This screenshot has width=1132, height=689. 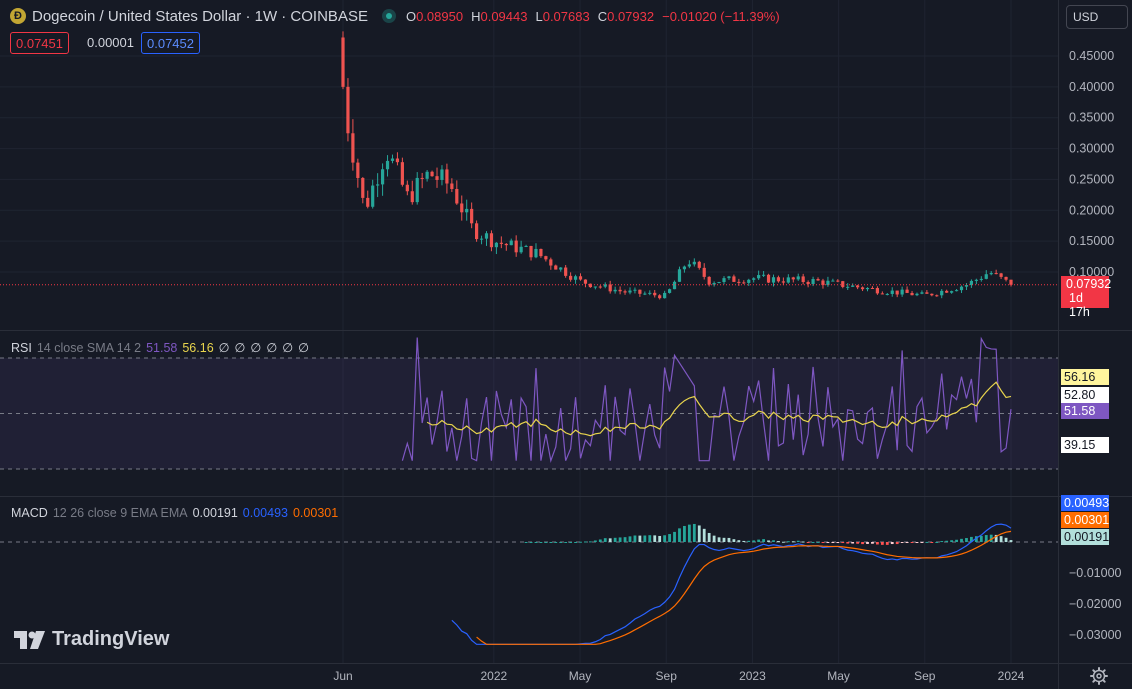 What do you see at coordinates (1097, 17) in the screenshot?
I see `currency-select: USD` at bounding box center [1097, 17].